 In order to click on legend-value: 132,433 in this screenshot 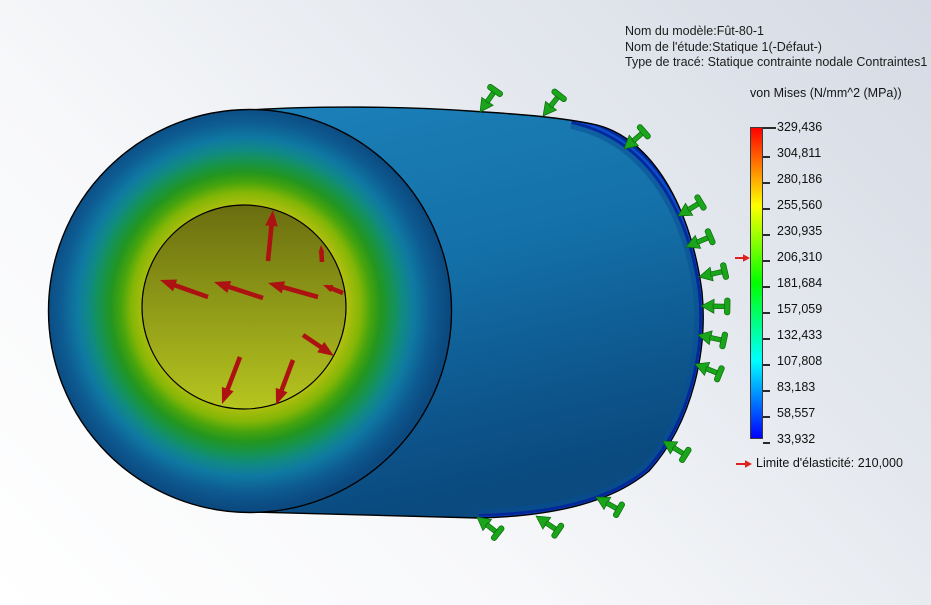, I will do `click(800, 335)`.